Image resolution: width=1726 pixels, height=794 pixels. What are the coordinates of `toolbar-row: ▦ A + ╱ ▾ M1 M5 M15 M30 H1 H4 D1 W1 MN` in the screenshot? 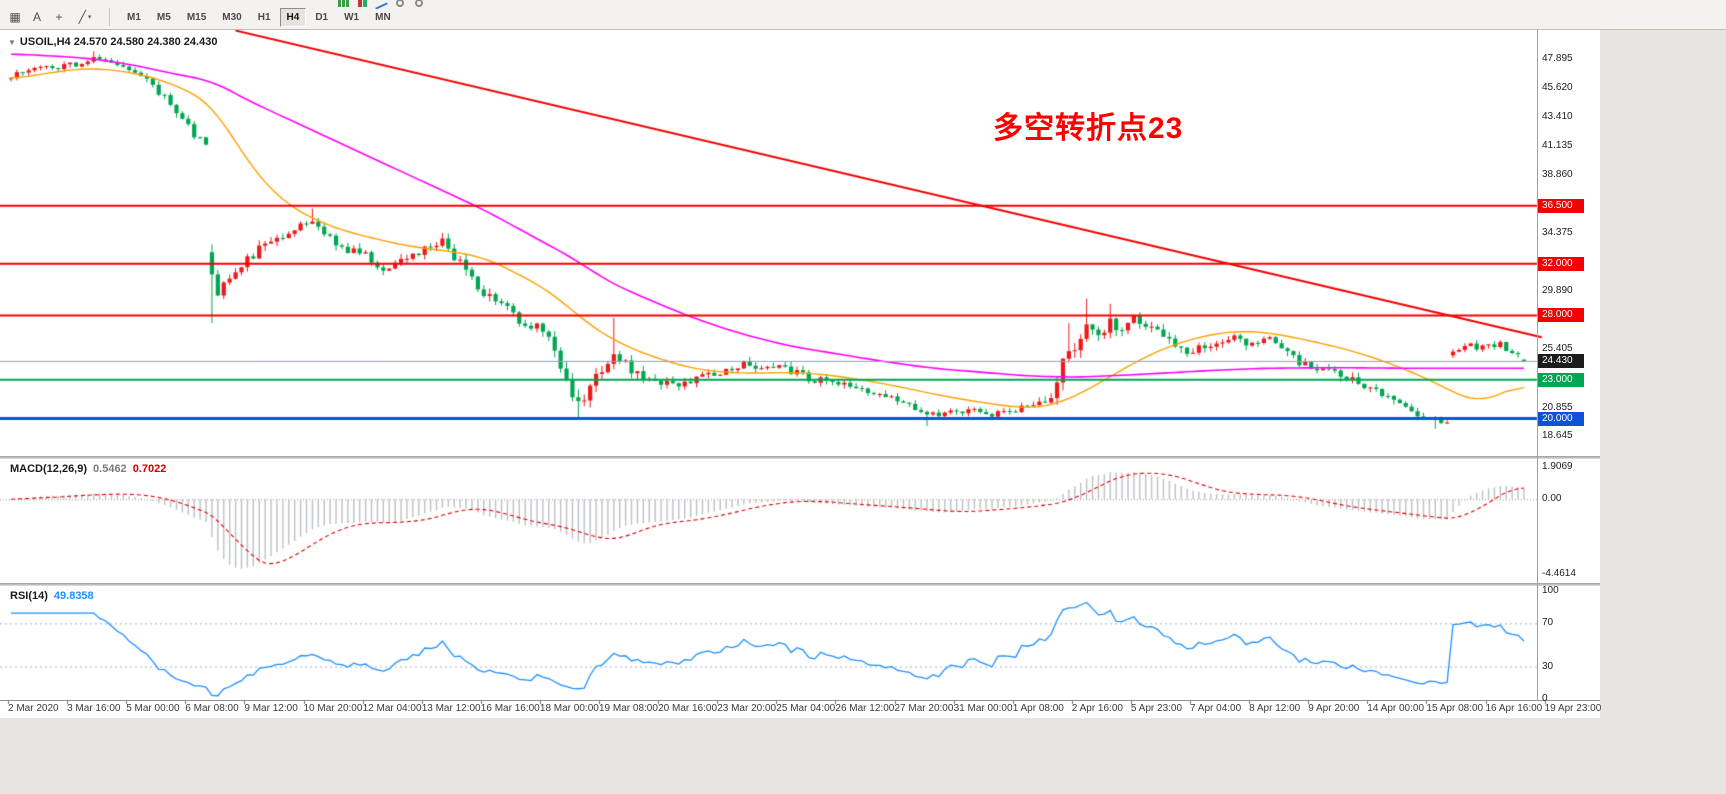 It's located at (201, 17).